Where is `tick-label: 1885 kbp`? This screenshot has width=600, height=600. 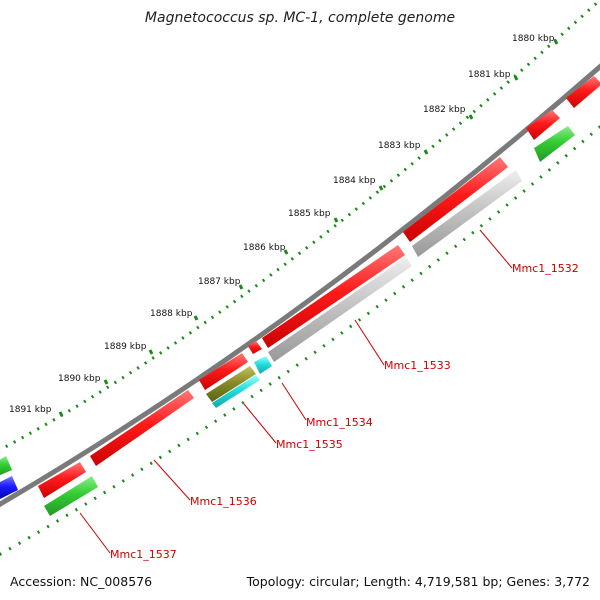 tick-label: 1885 kbp is located at coordinates (309, 214).